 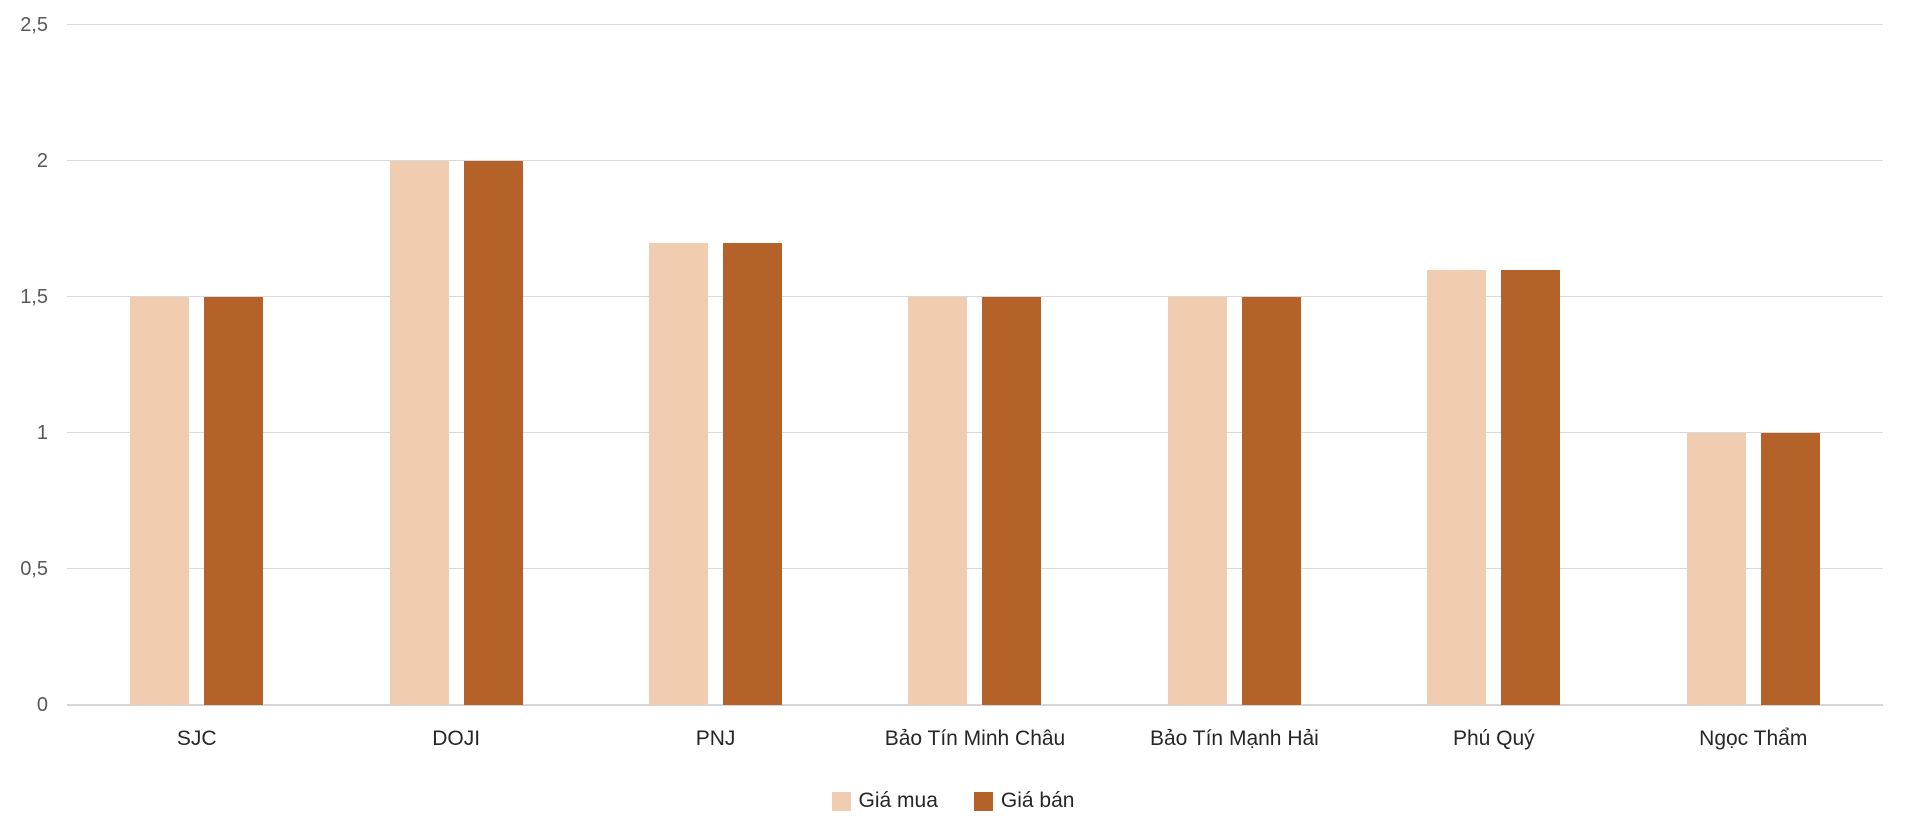 I want to click on bar-gia-mua-doji, so click(x=419, y=433).